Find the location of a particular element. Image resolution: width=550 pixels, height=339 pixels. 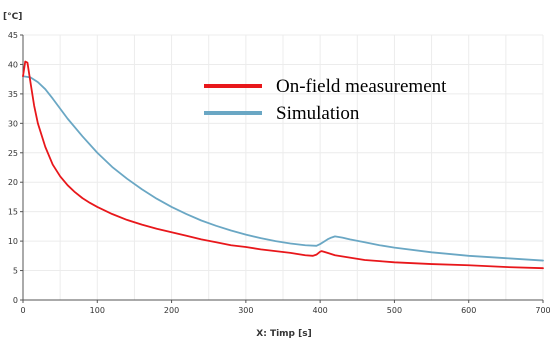

x-tick-label: 300 is located at coordinates (245, 310).